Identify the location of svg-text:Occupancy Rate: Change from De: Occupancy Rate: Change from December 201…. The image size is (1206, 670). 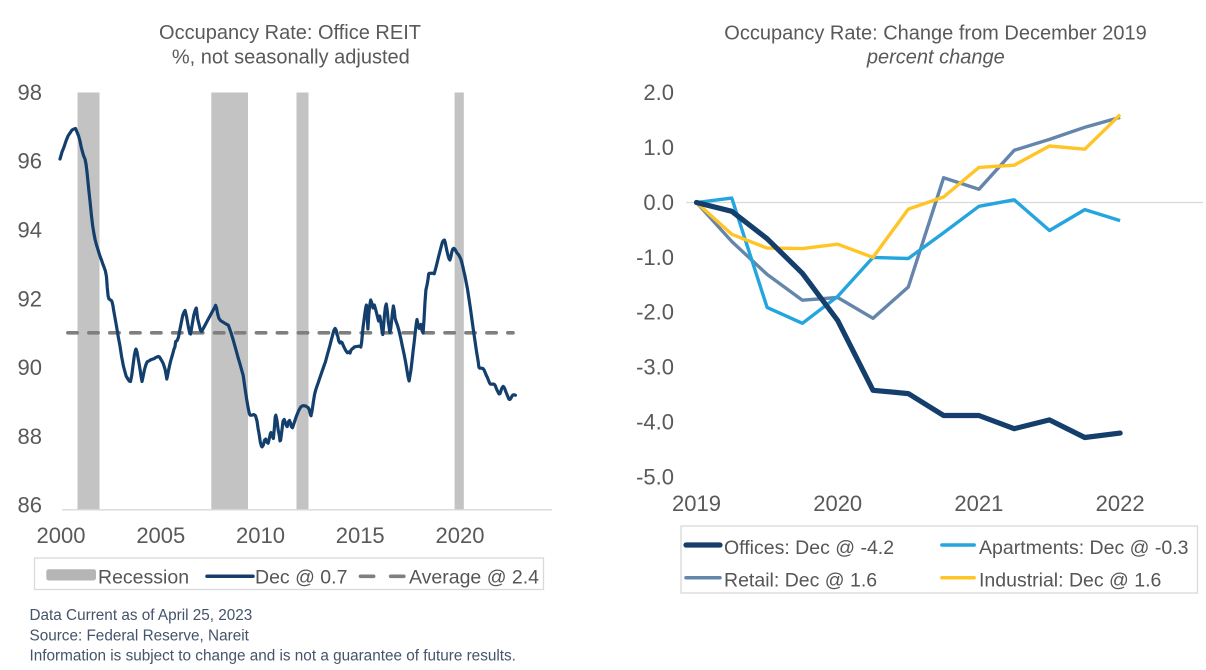
(935, 34).